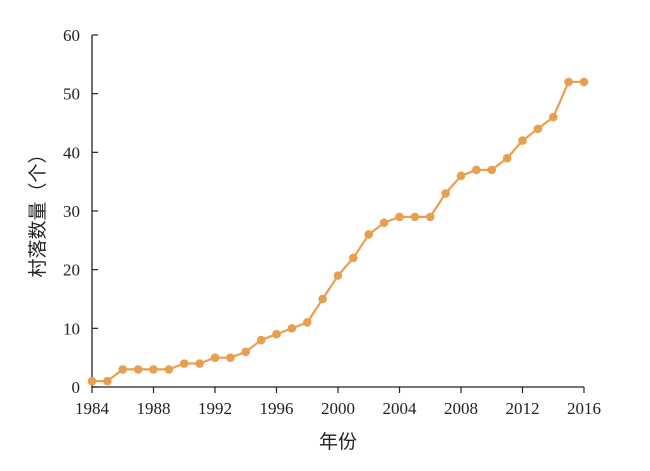  What do you see at coordinates (154, 408) in the screenshot?
I see `x-tick-label: 1988` at bounding box center [154, 408].